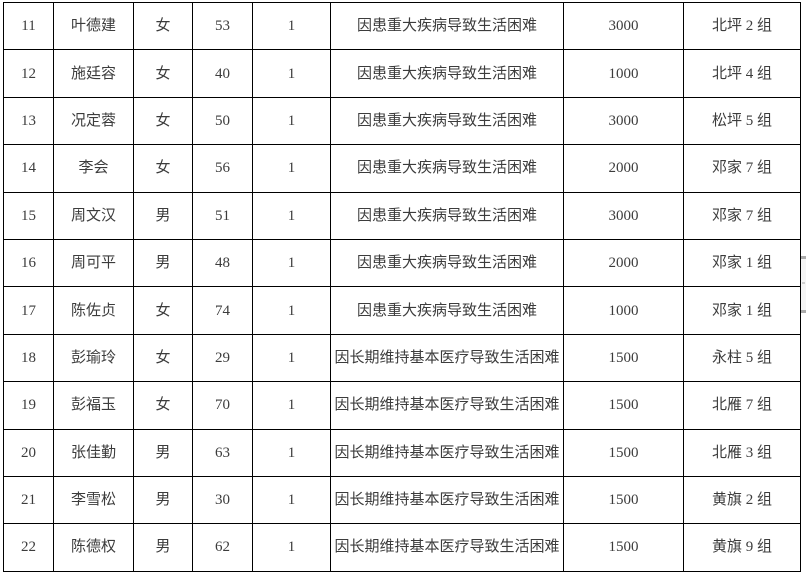 The height and width of the screenshot is (575, 806). Describe the element at coordinates (742, 26) in the screenshot. I see `cell-group: 北坪 2 组` at that location.